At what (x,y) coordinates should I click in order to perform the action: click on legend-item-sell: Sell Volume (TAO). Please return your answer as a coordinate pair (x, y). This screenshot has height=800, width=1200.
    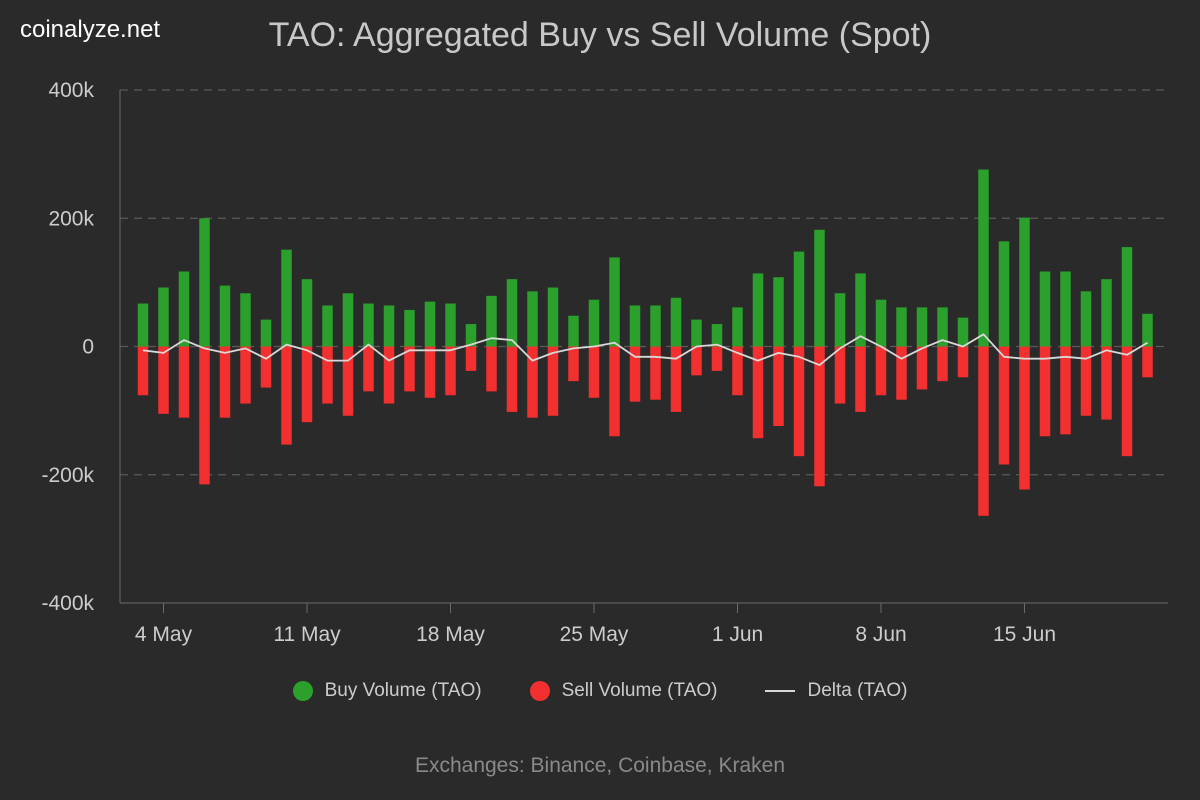
    Looking at the image, I should click on (623, 691).